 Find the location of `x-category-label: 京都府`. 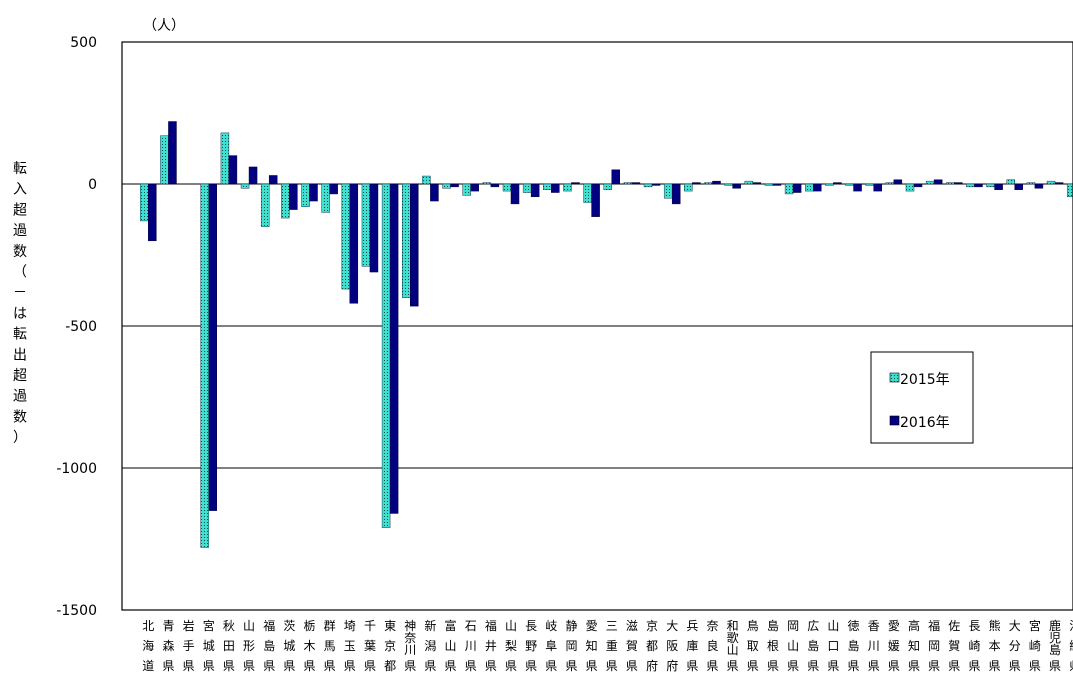

x-category-label: 京都府 is located at coordinates (652, 646).